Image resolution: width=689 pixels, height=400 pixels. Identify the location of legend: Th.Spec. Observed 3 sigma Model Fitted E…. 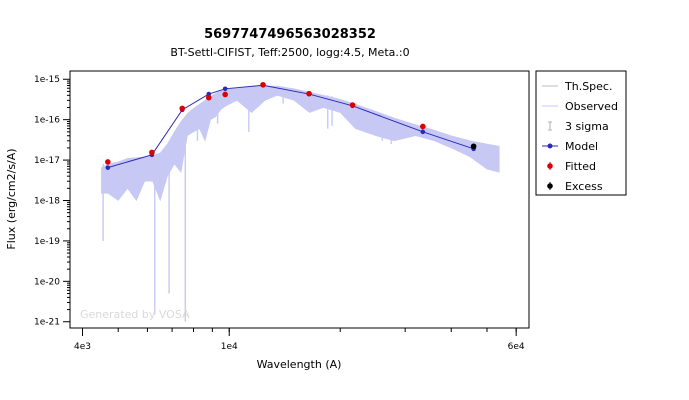
(581, 133).